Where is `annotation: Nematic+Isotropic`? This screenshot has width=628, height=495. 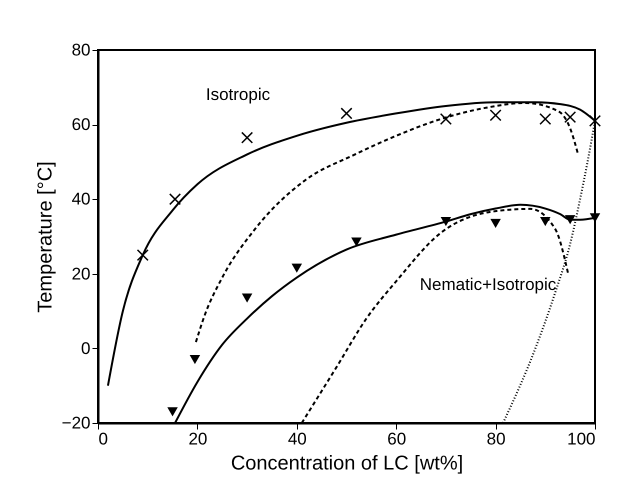
annotation: Nematic+Isotropic is located at coordinates (488, 284).